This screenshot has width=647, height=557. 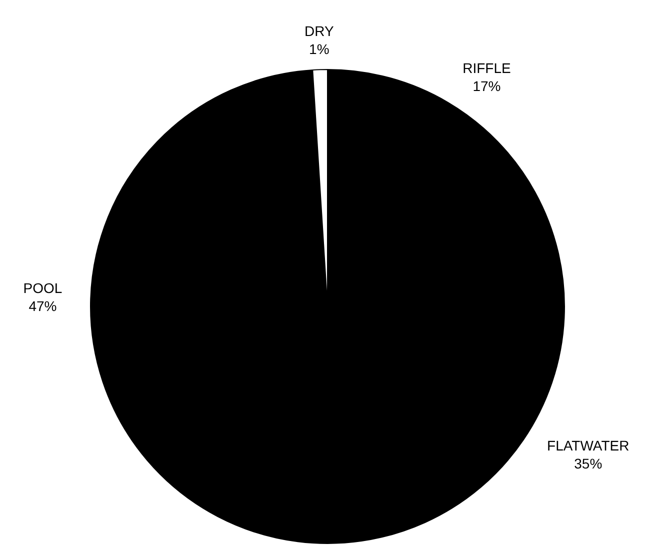 What do you see at coordinates (42, 306) in the screenshot?
I see `data-label: 47%` at bounding box center [42, 306].